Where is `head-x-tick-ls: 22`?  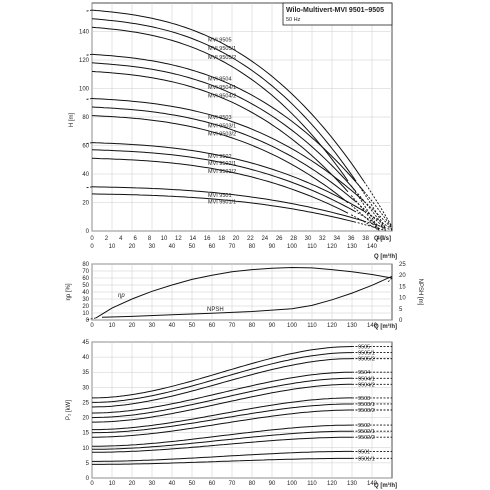 head-x-tick-ls: 22 is located at coordinates (250, 239).